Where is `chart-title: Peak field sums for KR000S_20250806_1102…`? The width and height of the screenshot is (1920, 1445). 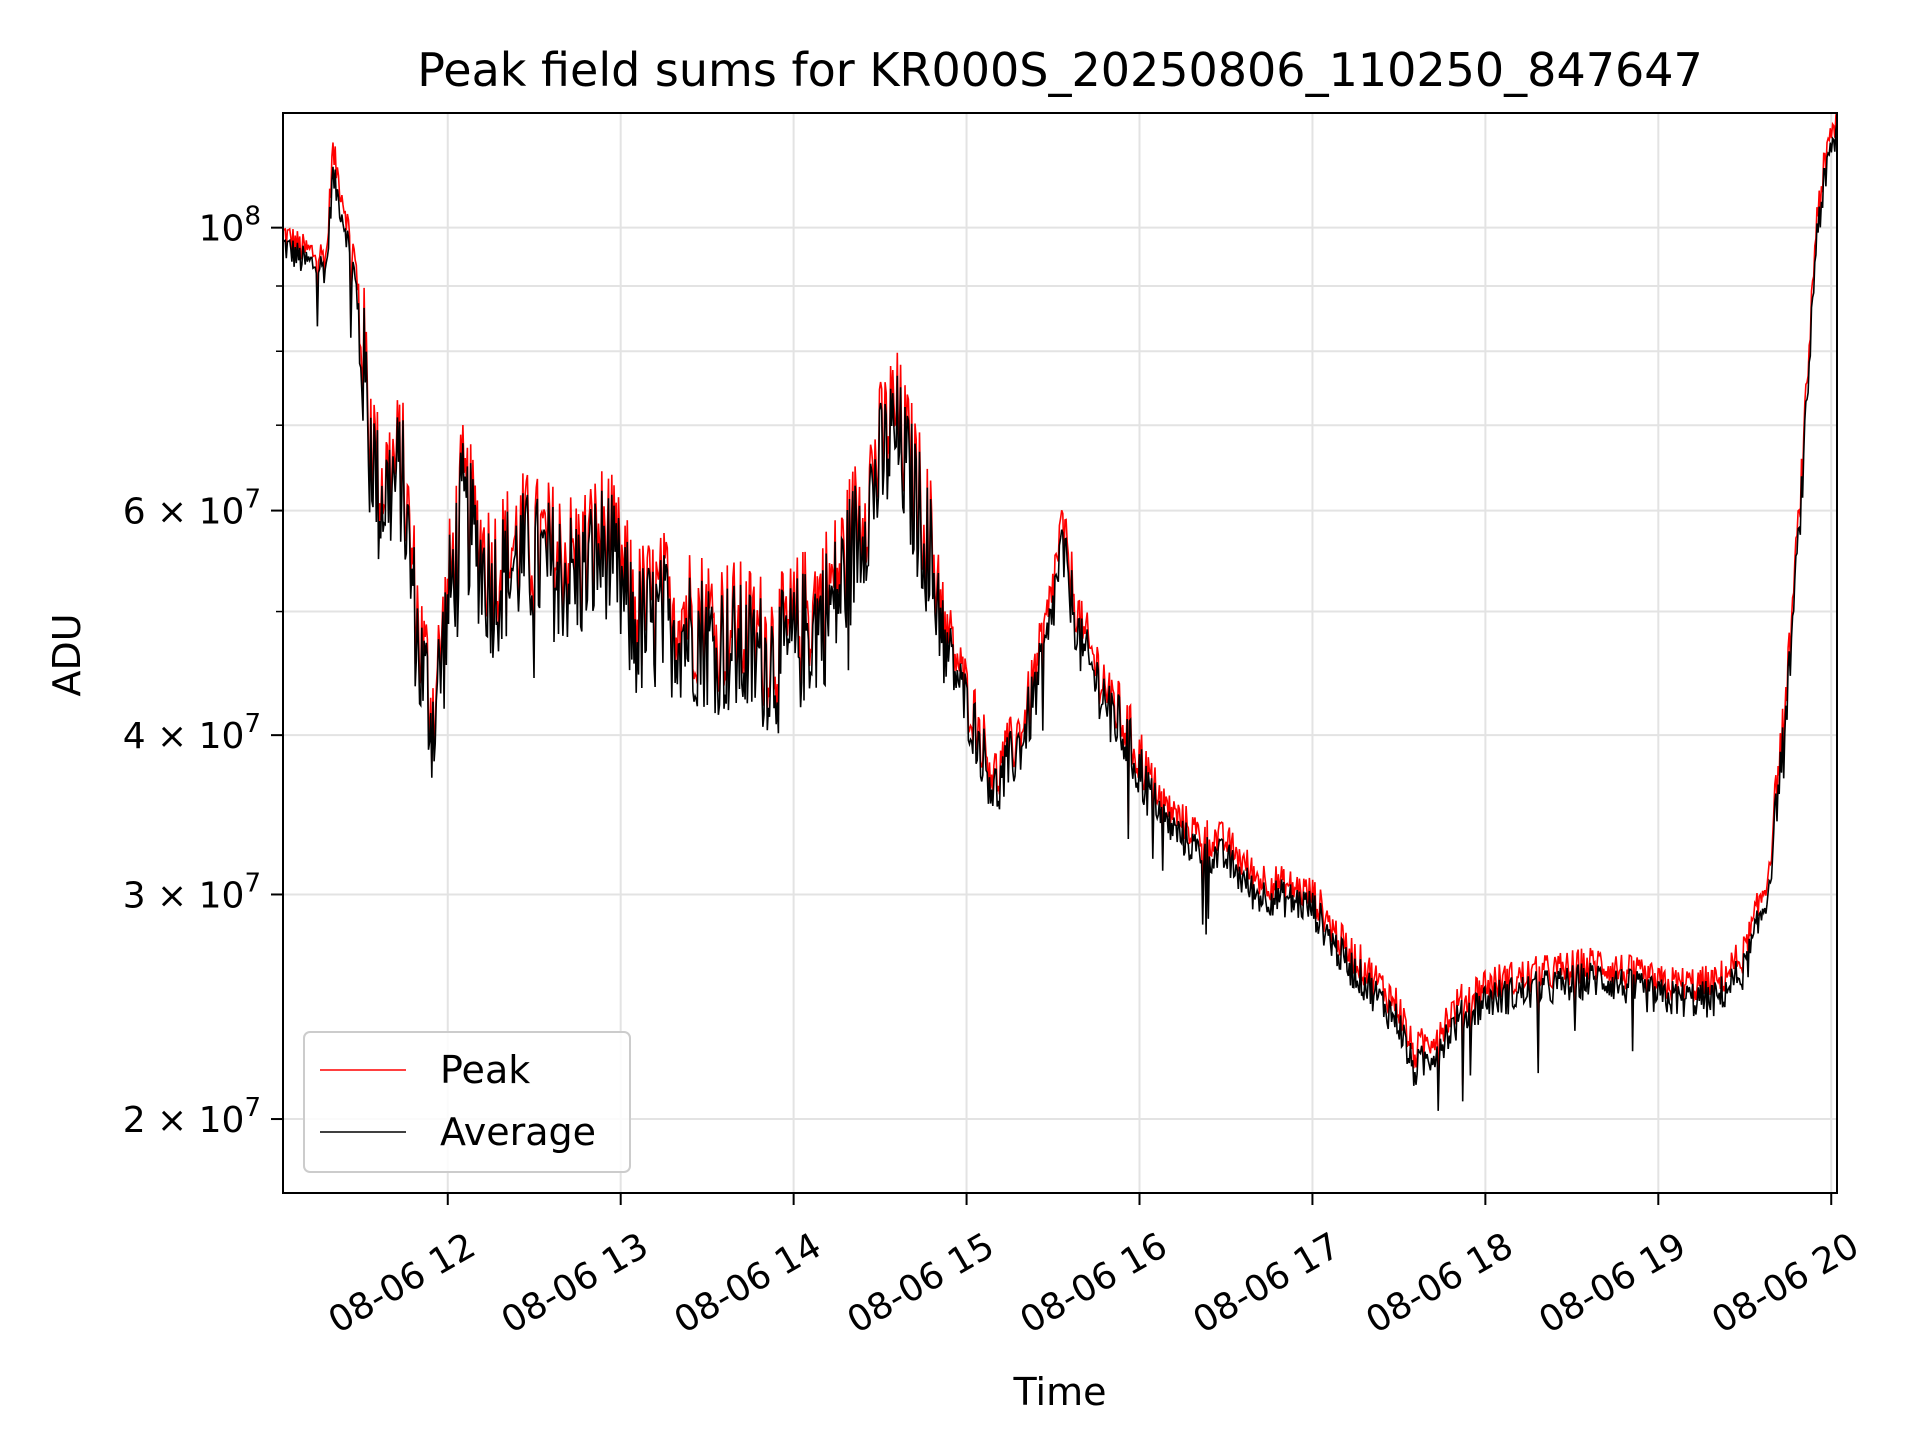
chart-title: Peak field sums for KR000S_20250806_1102… is located at coordinates (1060, 70).